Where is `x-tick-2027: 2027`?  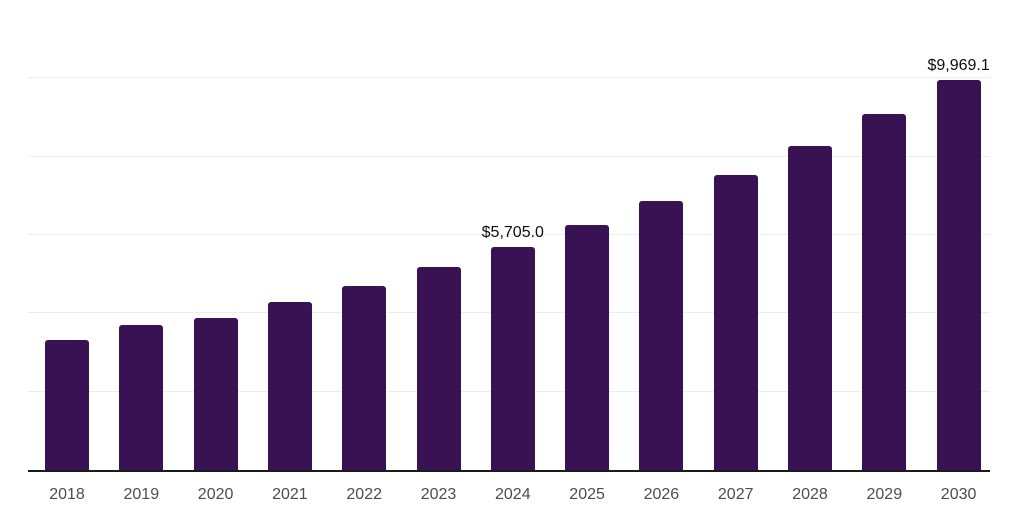
x-tick-2027: 2027 is located at coordinates (735, 494).